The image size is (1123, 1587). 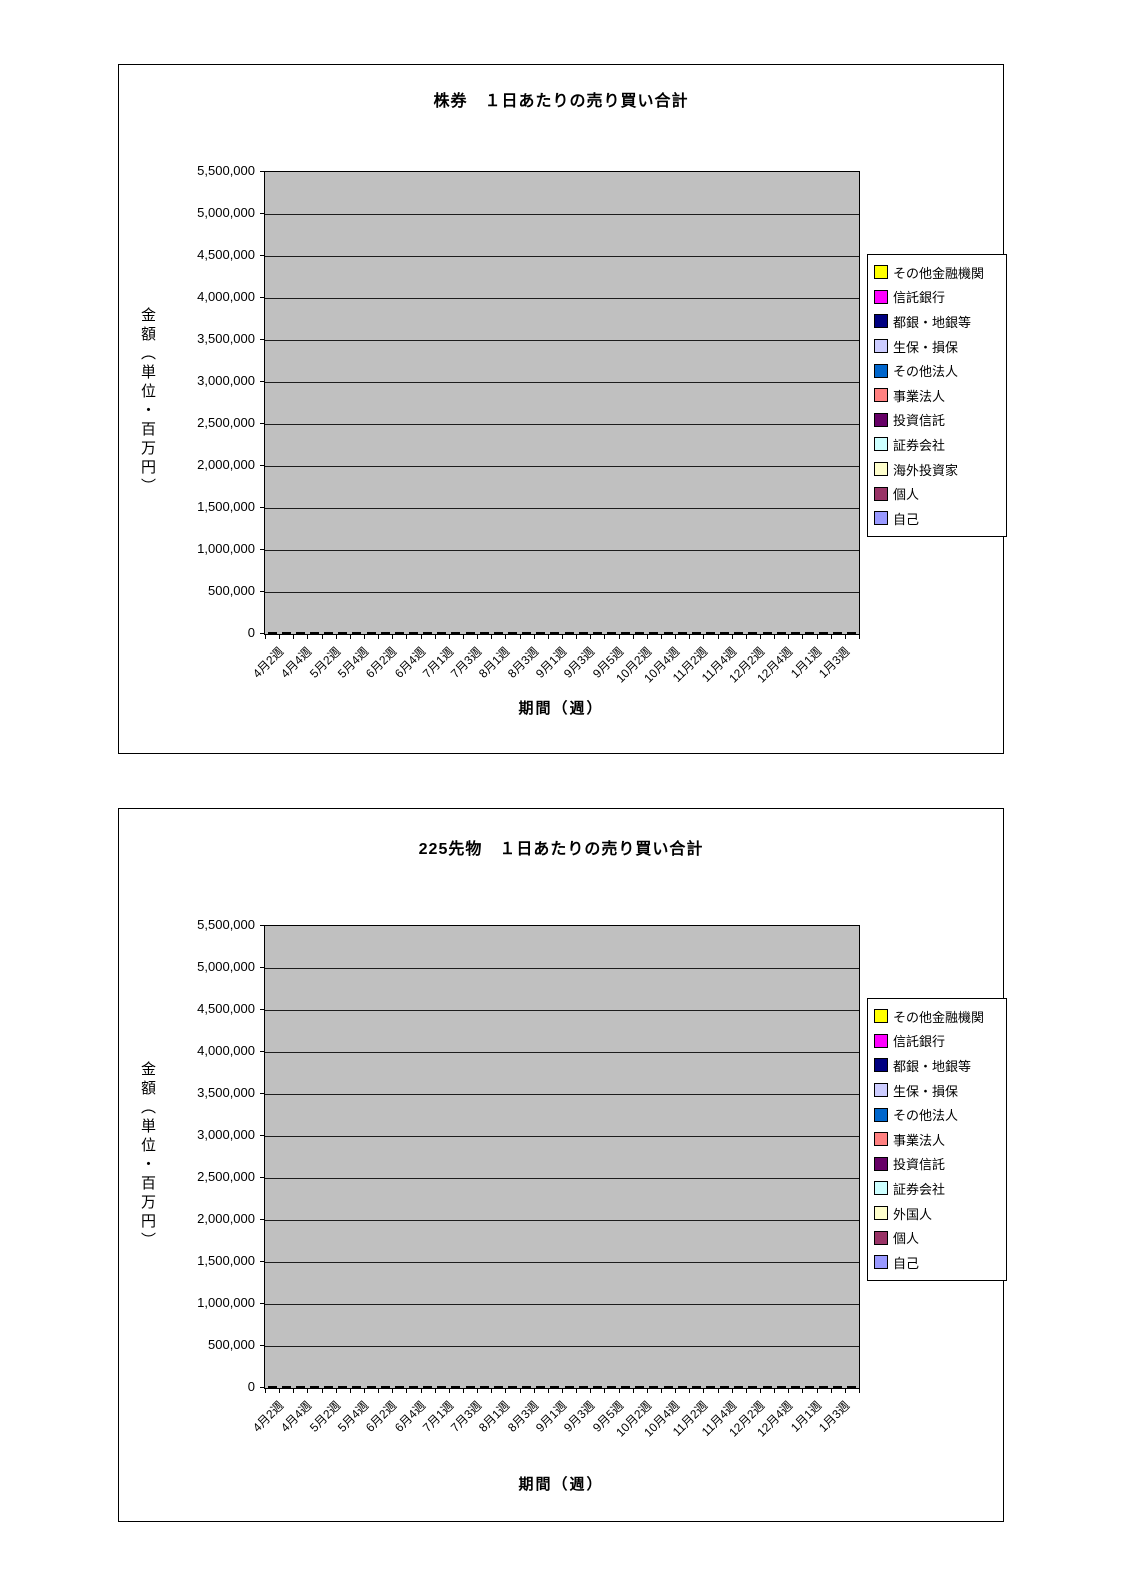 What do you see at coordinates (937, 1237) in the screenshot?
I see `legend-item: 個人` at bounding box center [937, 1237].